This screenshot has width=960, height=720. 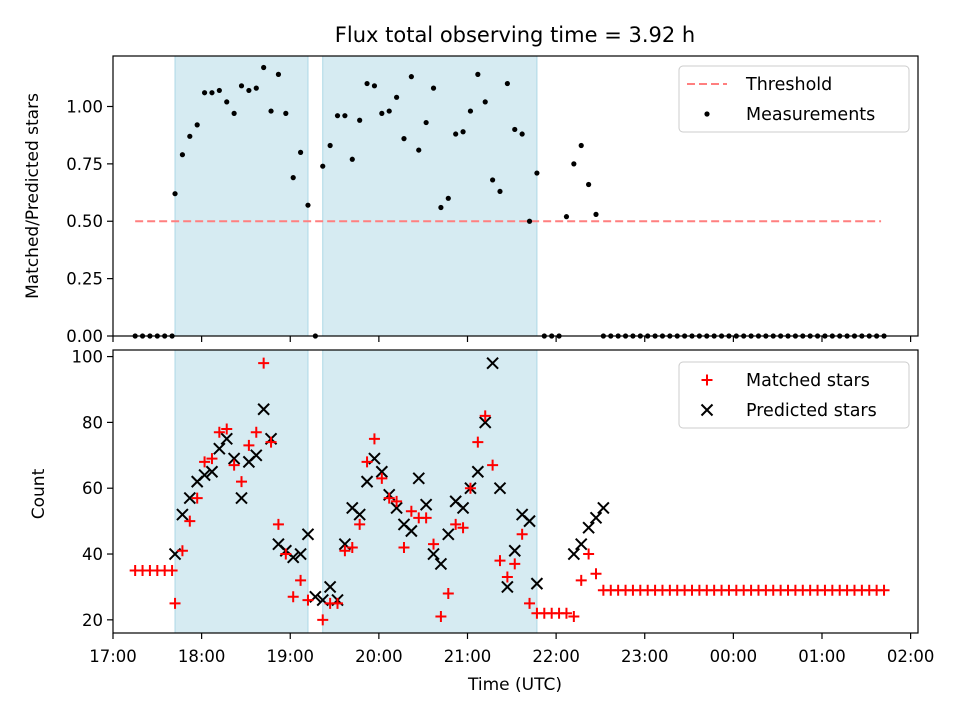 What do you see at coordinates (514, 685) in the screenshot?
I see `x-axis-label: Time (UTC)` at bounding box center [514, 685].